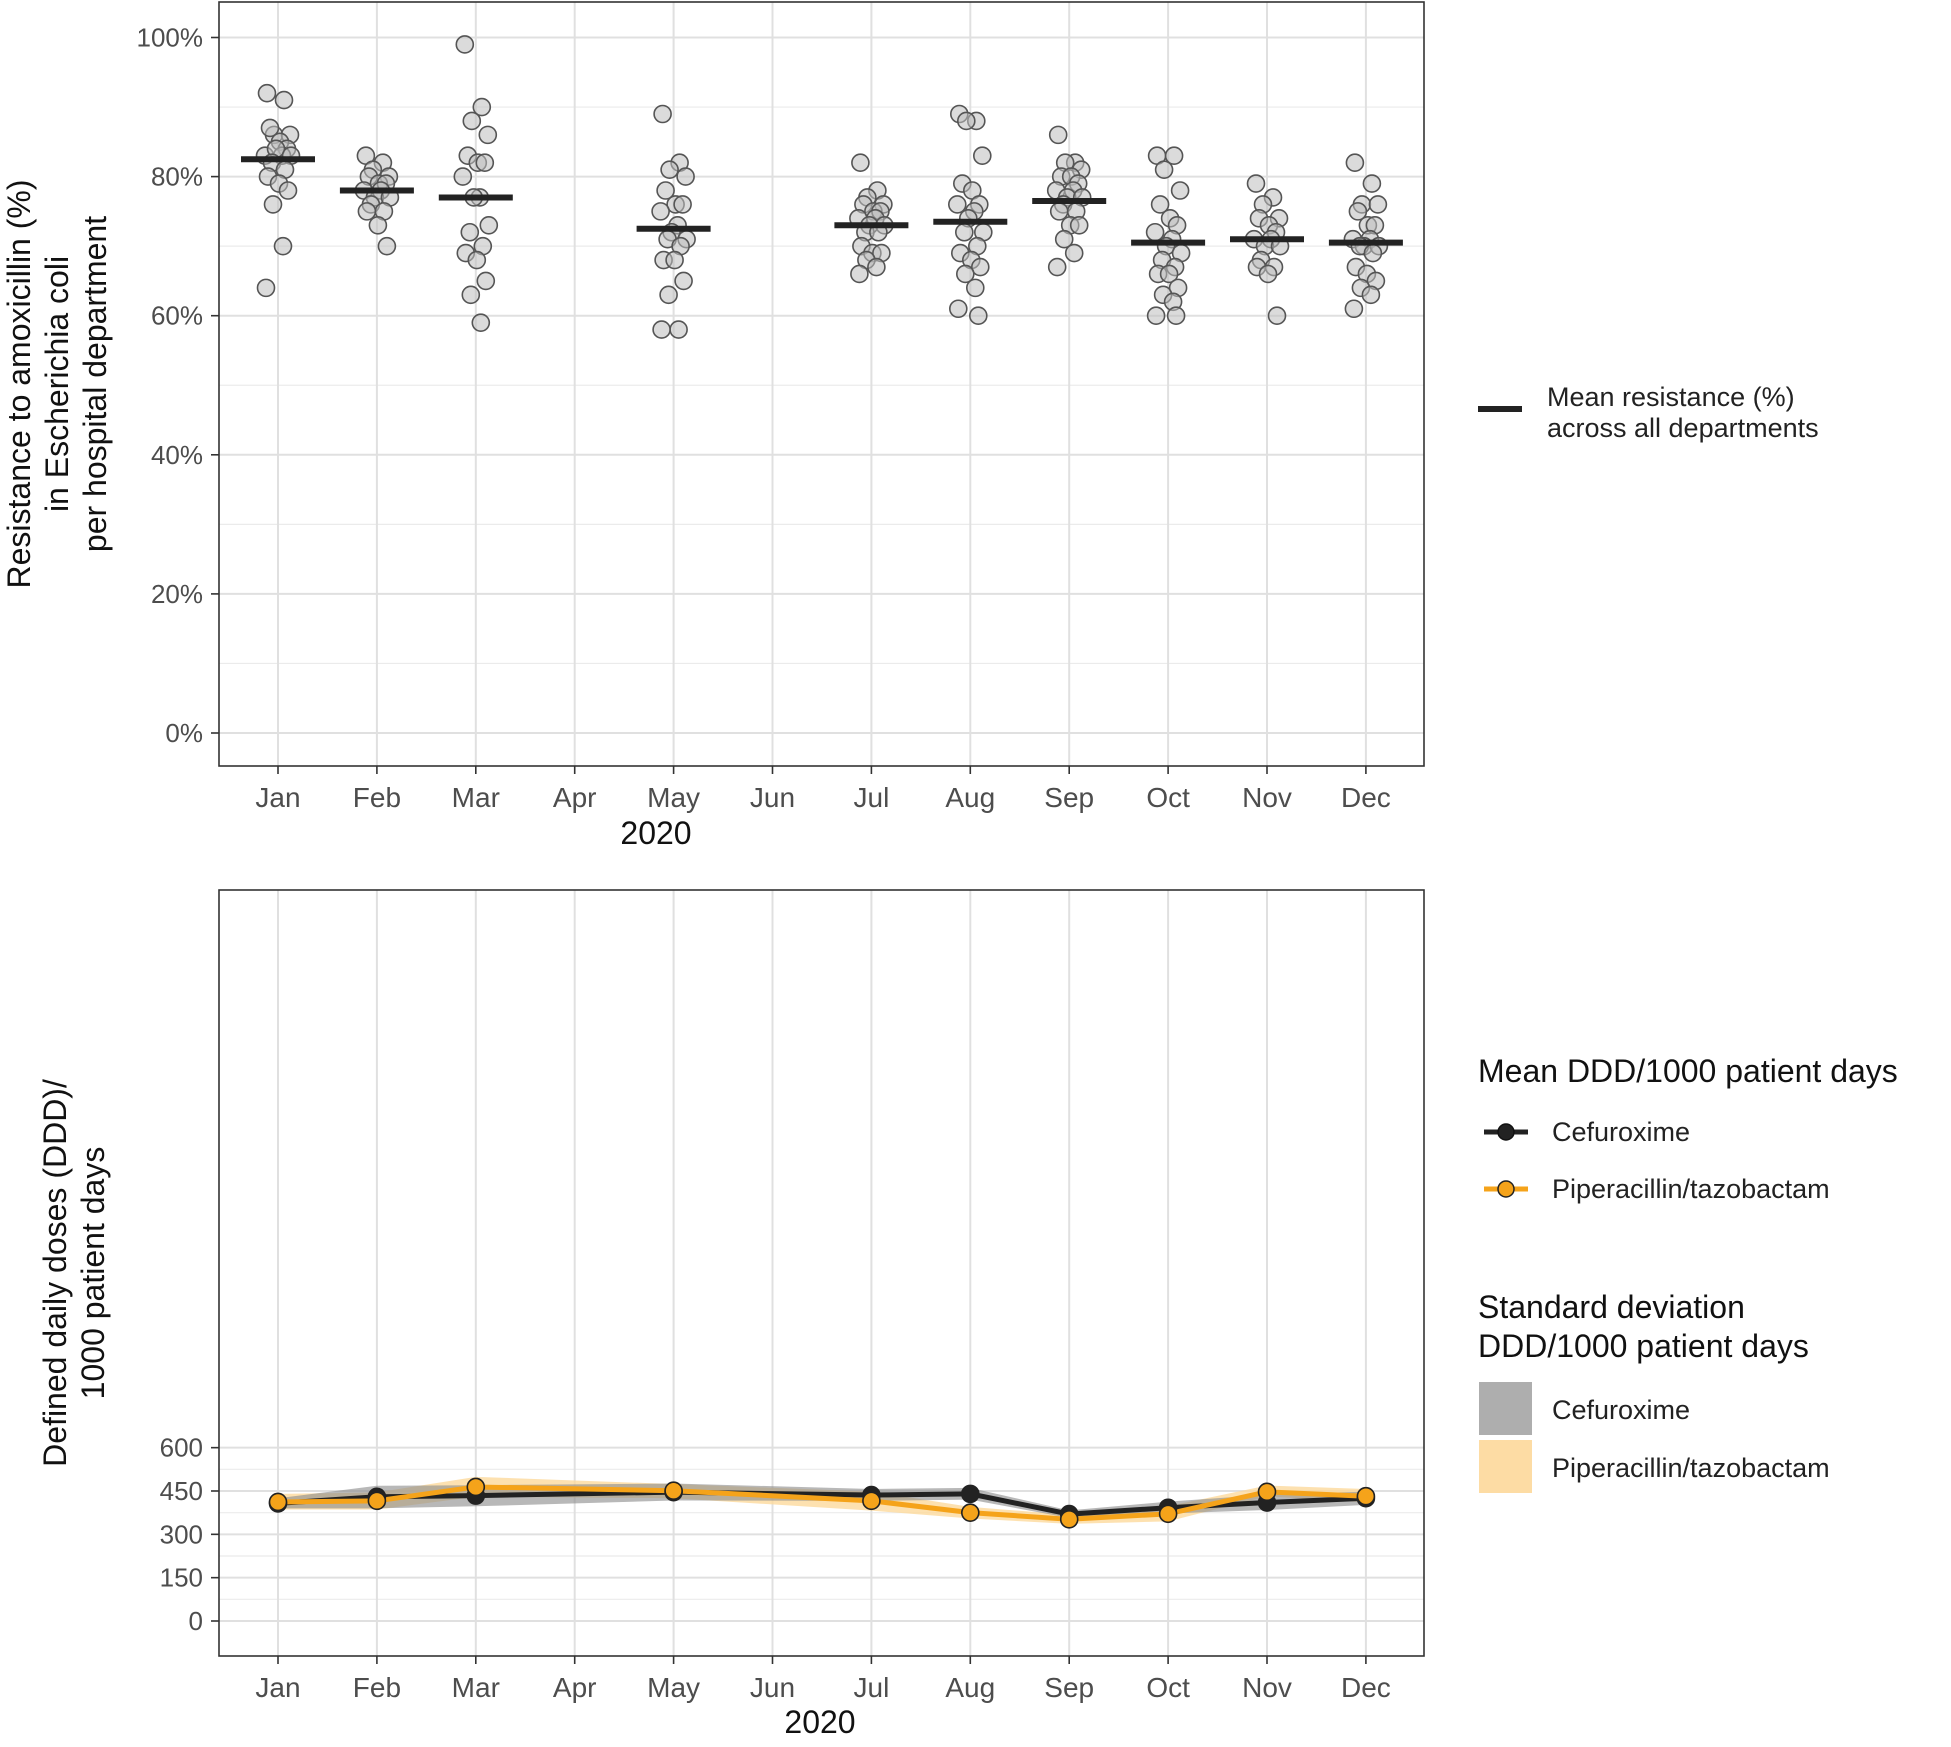 This screenshot has width=1951, height=1747. What do you see at coordinates (772, 1687) in the screenshot?
I see `ddd-x-tick-label: Jun` at bounding box center [772, 1687].